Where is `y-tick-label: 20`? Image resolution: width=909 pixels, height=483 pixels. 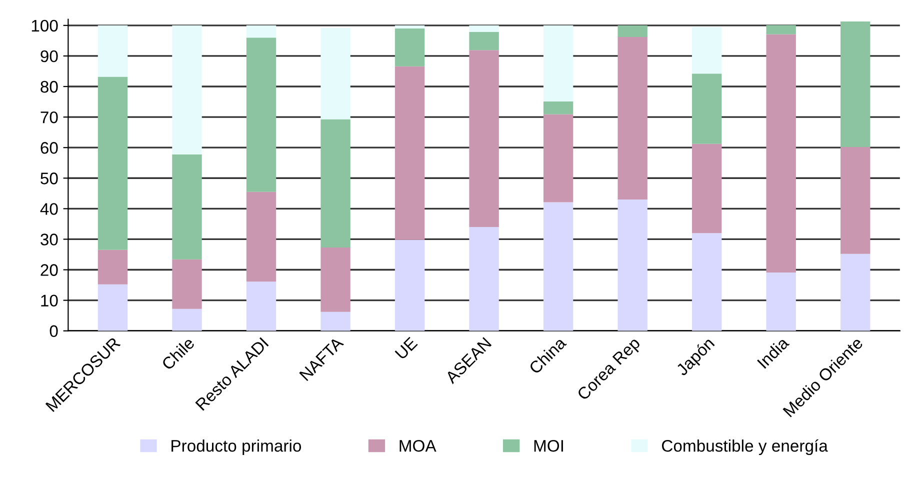 y-tick-label: 20 is located at coordinates (49, 270).